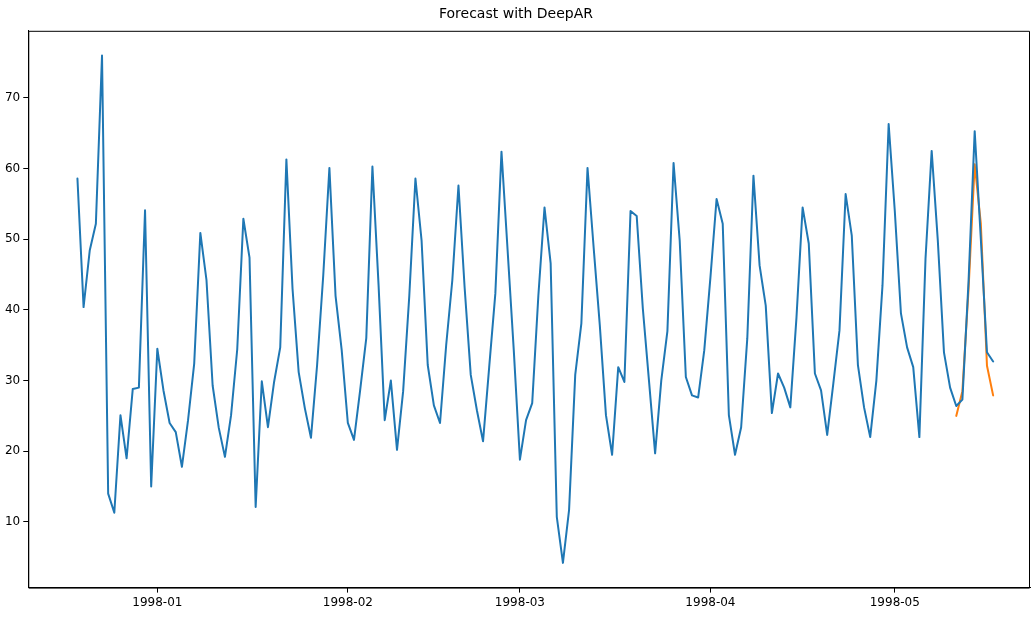  Describe the element at coordinates (12, 309) in the screenshot. I see `y-tick-label: 40` at that location.